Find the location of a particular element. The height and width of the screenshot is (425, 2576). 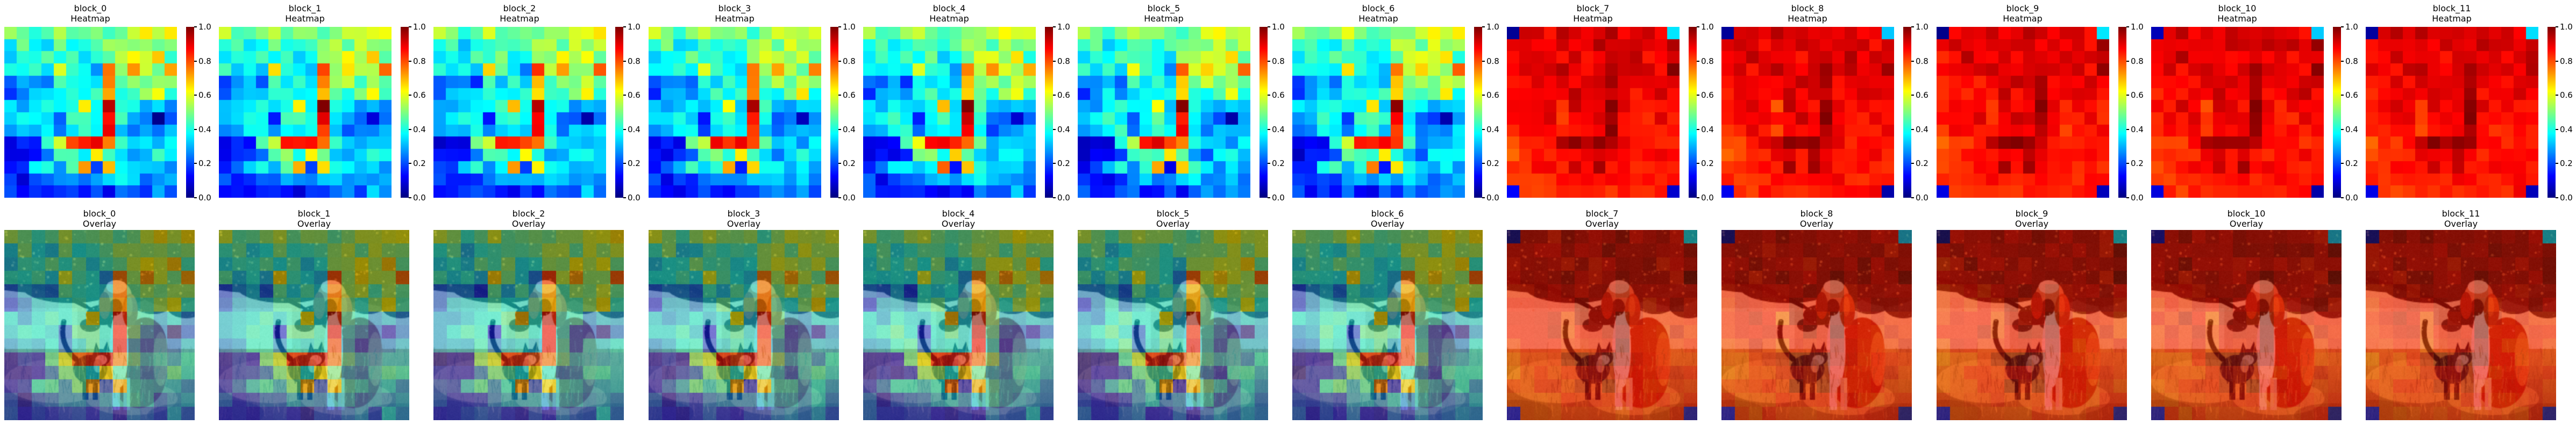

heatmap-title: block_5 Heatmap is located at coordinates (1163, 13).